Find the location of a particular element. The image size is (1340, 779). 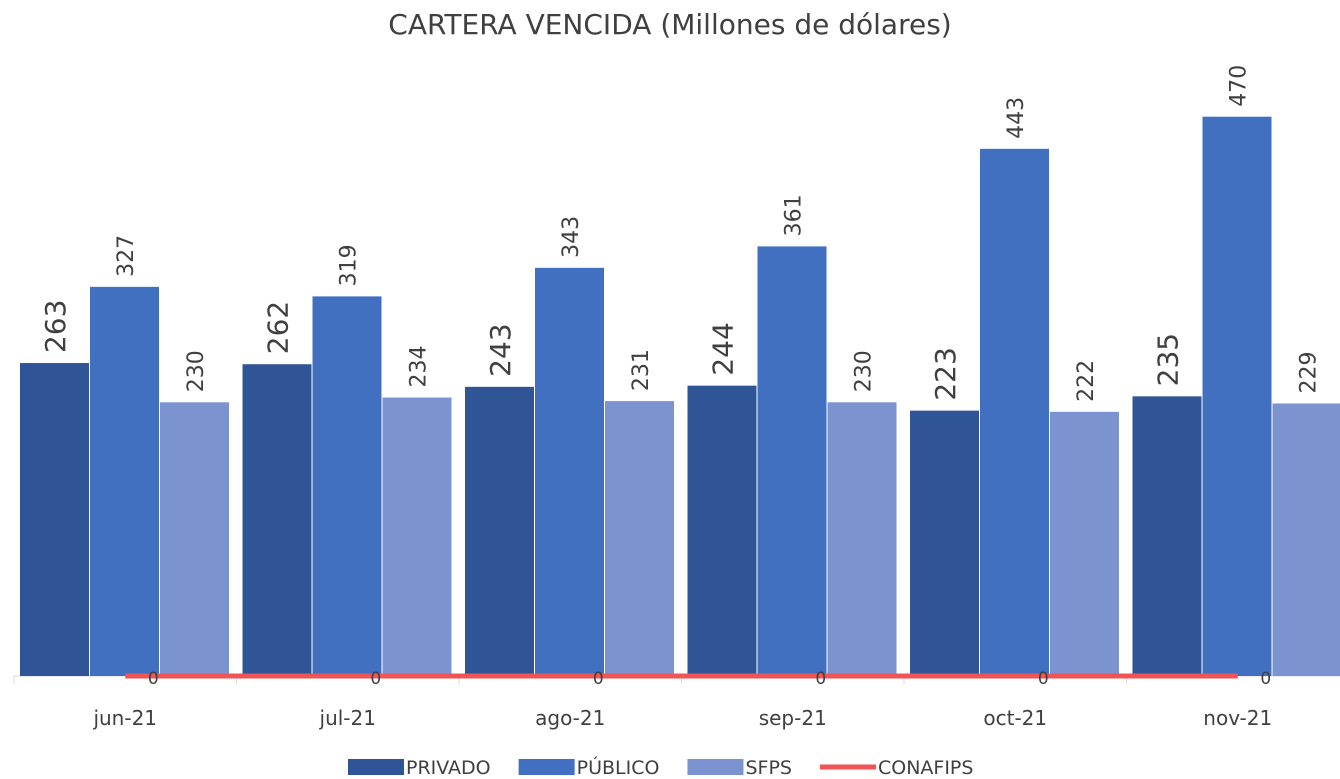

x-tick-label: jun-21 is located at coordinates (124, 718).